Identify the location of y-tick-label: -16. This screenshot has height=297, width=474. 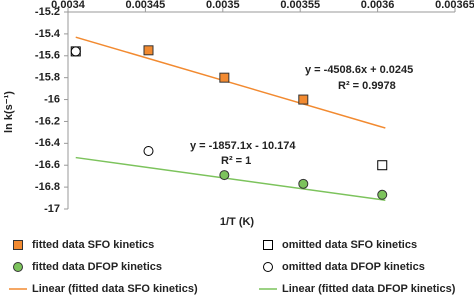
(52, 99).